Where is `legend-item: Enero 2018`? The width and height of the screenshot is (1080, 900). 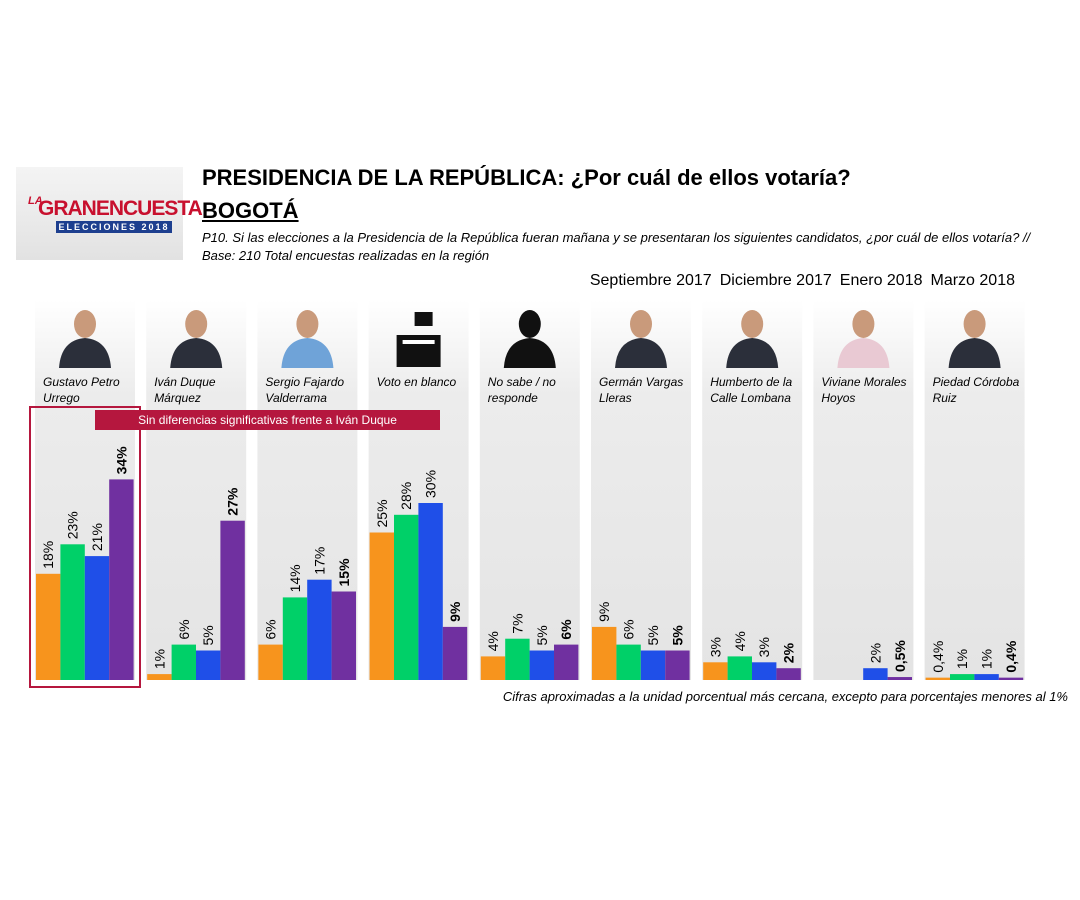
legend-item: Enero 2018 is located at coordinates (881, 281).